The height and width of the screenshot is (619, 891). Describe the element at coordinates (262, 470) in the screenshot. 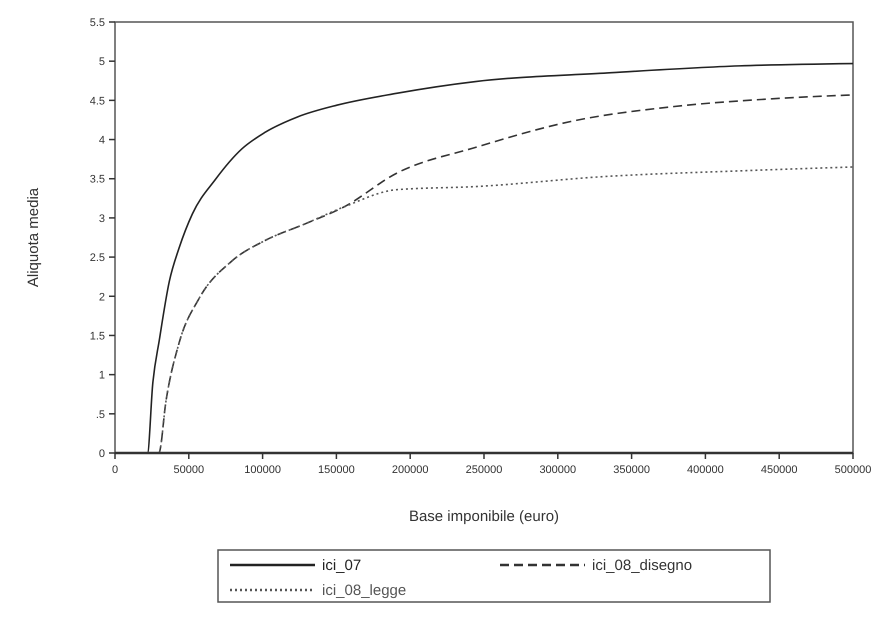

I see `x-tick-label: 100000` at that location.